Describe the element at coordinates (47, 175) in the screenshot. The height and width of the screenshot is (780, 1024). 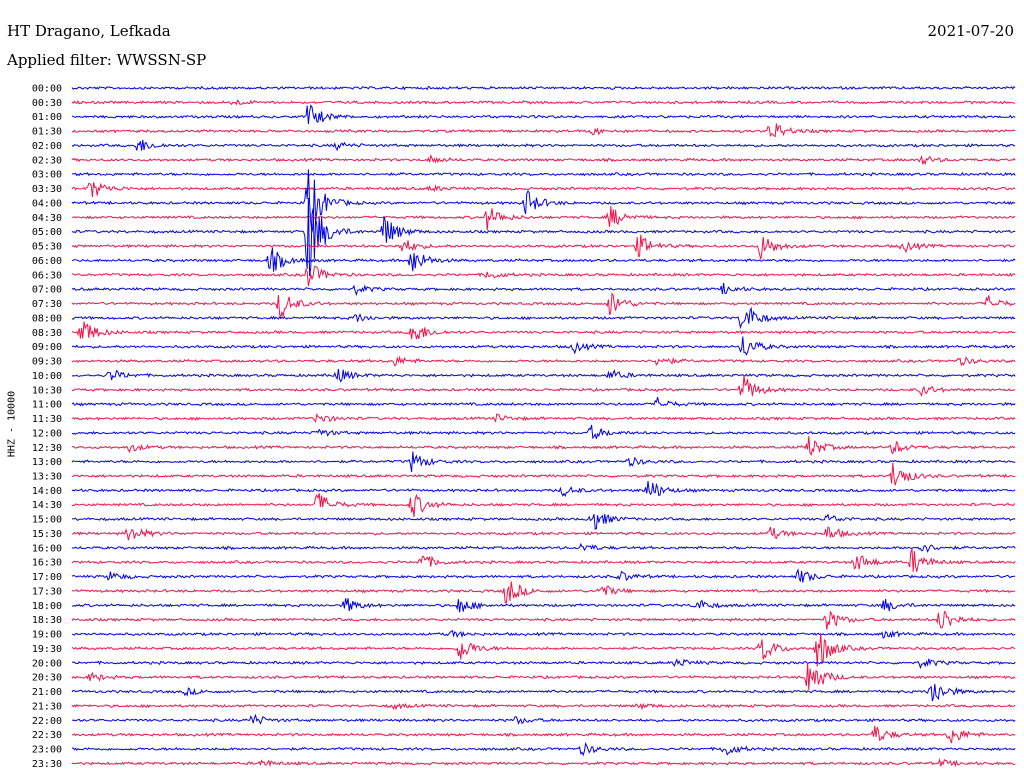
I see `time-tick-label: 03:00` at that location.